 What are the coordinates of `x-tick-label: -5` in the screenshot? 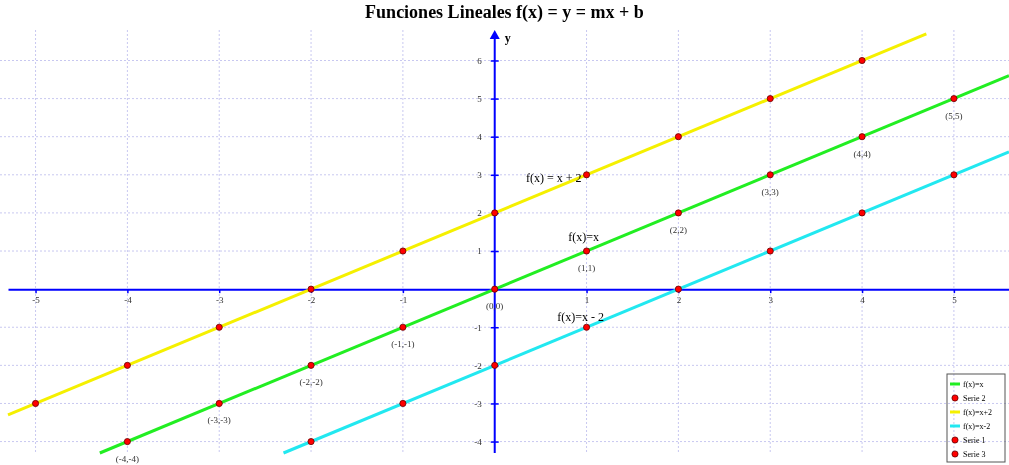 It's located at (36, 299).